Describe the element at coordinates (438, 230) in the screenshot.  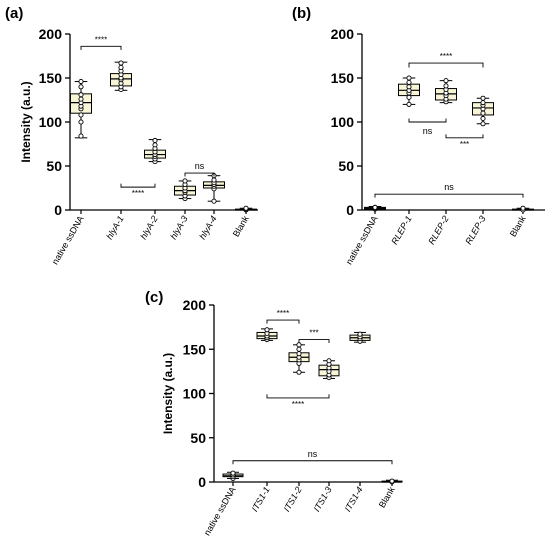
I see `x-tick-label: RLEP-2` at that location.